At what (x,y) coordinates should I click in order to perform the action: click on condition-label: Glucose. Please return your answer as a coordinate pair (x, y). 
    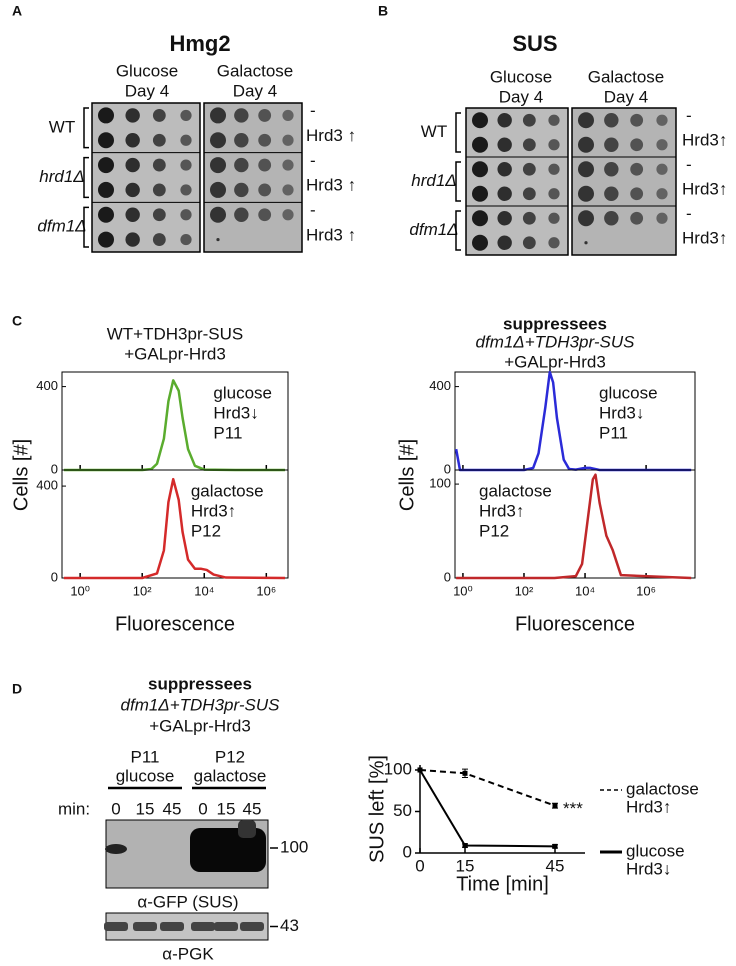
    Looking at the image, I should click on (521, 76).